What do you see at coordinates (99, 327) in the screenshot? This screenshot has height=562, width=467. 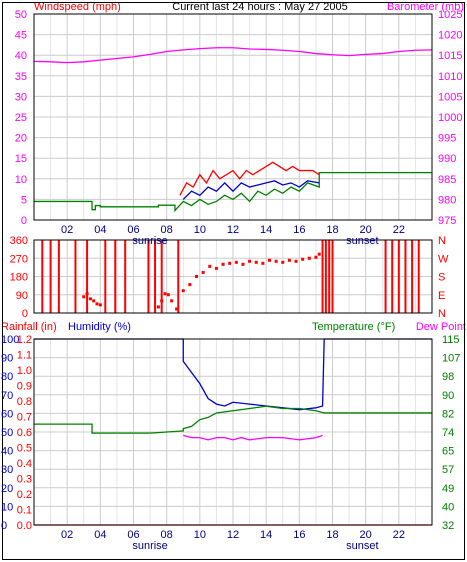 I see `humidity-axis-title: Humidity (%)` at bounding box center [99, 327].